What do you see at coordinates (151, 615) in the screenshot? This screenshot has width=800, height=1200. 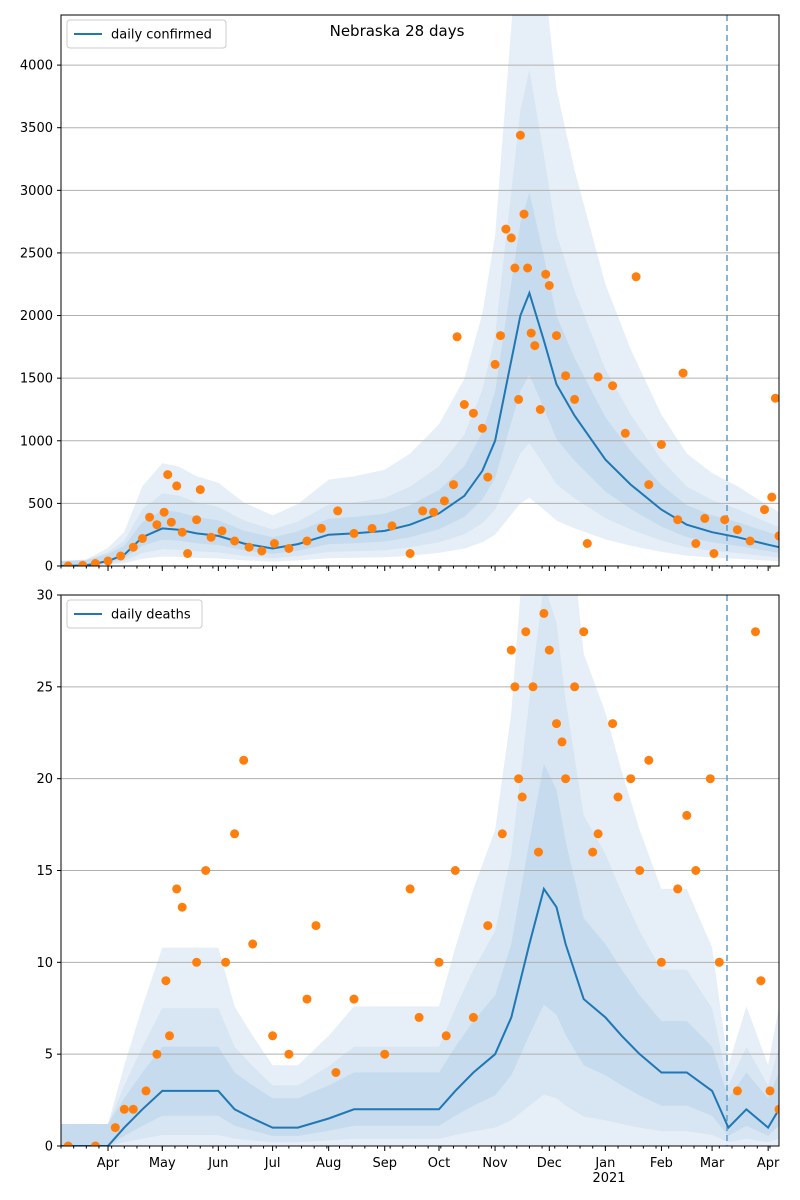 I see `deaths-legend-label: daily deaths` at bounding box center [151, 615].